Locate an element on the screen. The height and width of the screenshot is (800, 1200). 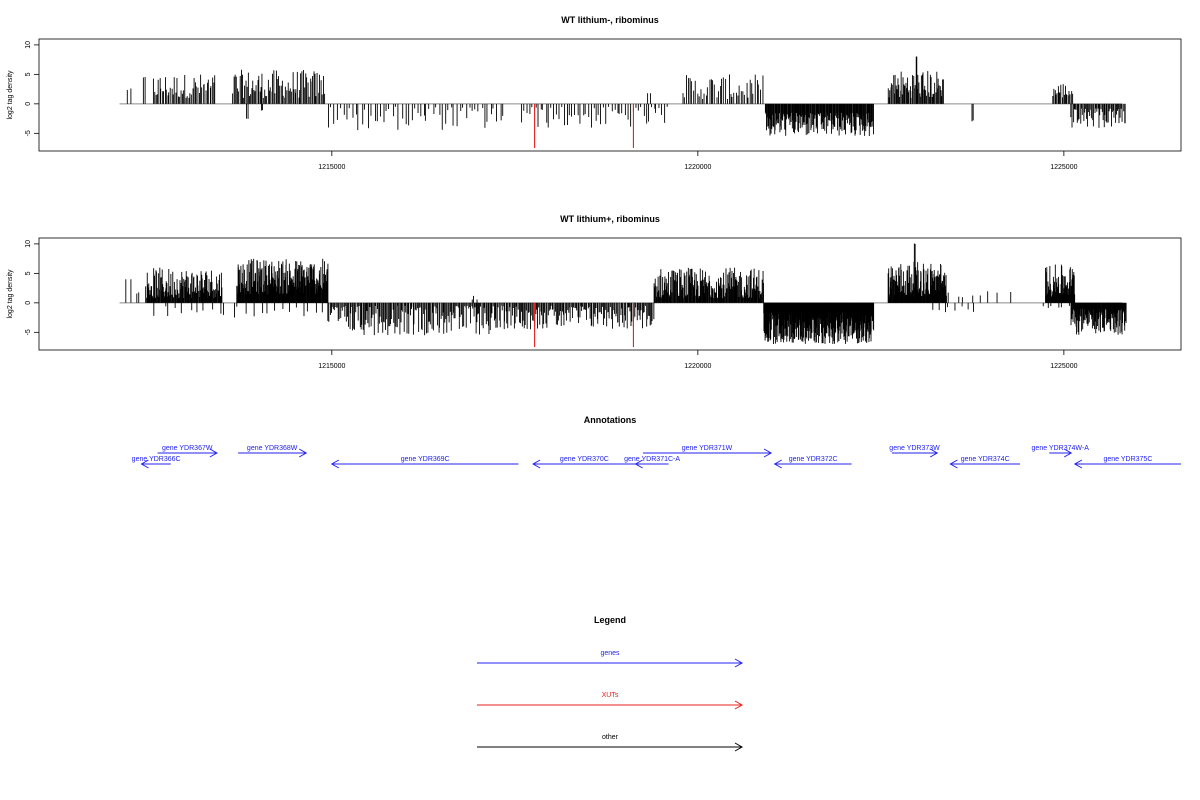
panel-2-frame is located at coordinates (610, 294).